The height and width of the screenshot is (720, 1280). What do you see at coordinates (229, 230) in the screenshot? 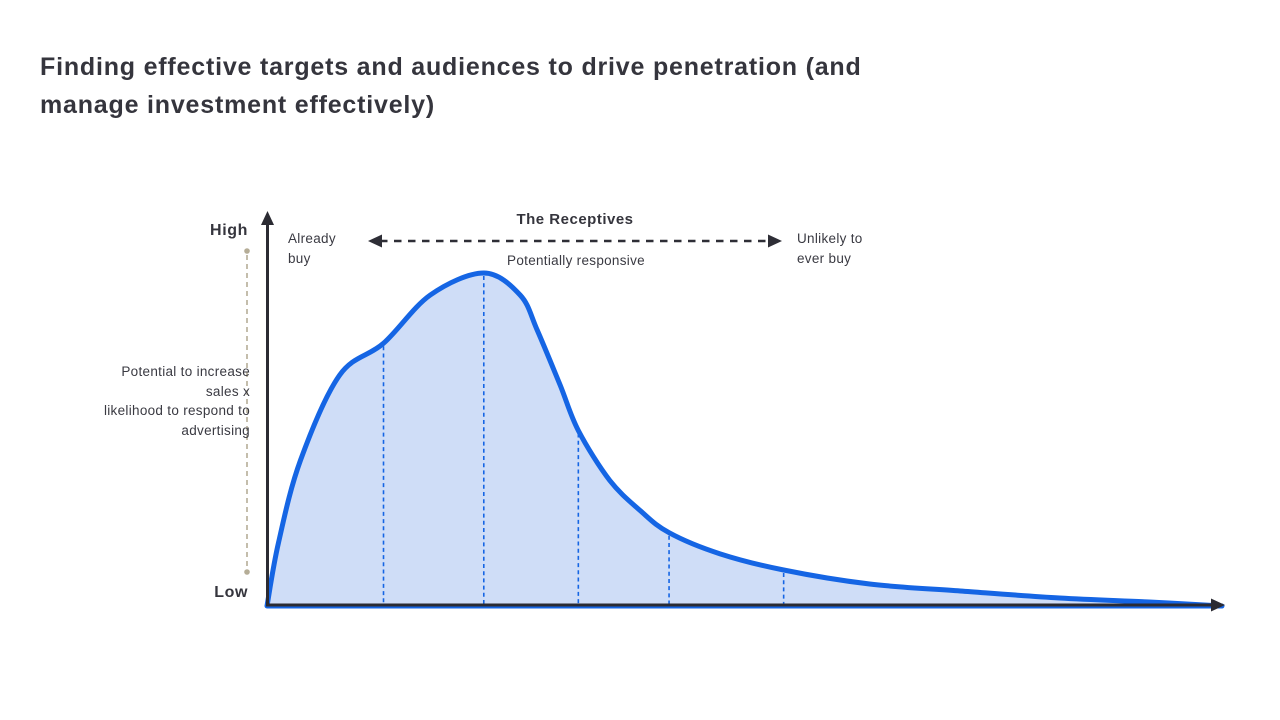
I see `y-axis-high-label: High` at bounding box center [229, 230].